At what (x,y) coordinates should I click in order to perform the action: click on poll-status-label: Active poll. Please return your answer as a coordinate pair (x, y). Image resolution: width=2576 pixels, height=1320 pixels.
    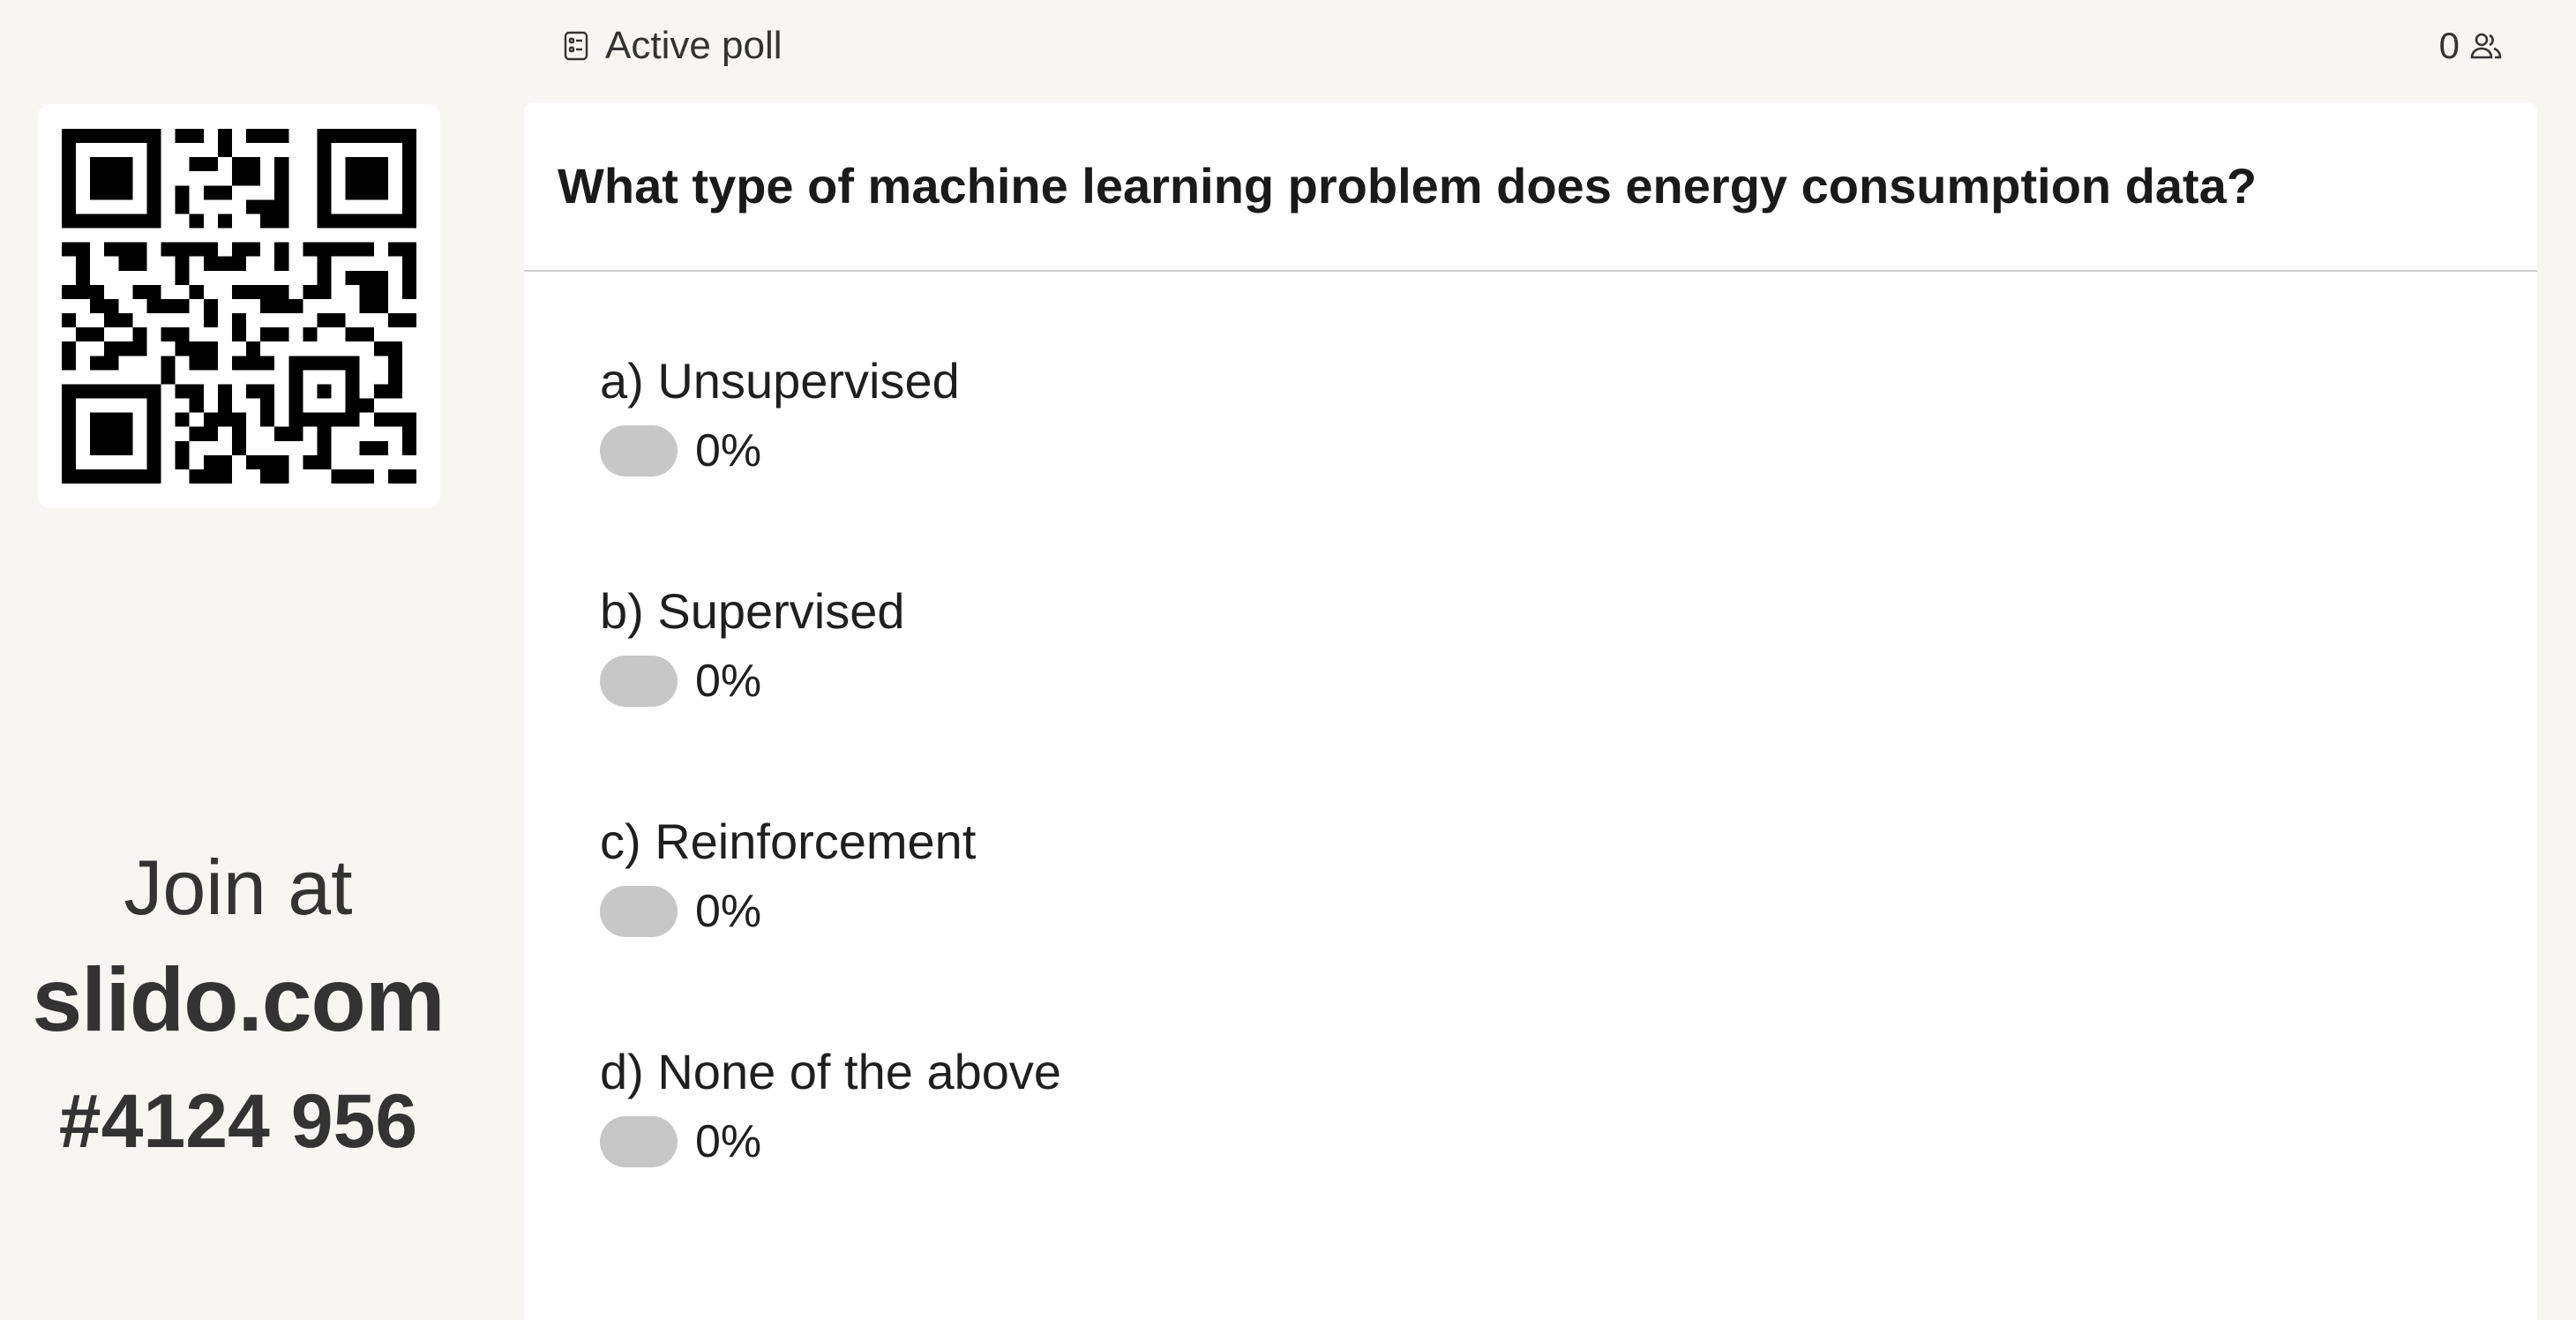
    Looking at the image, I should click on (694, 45).